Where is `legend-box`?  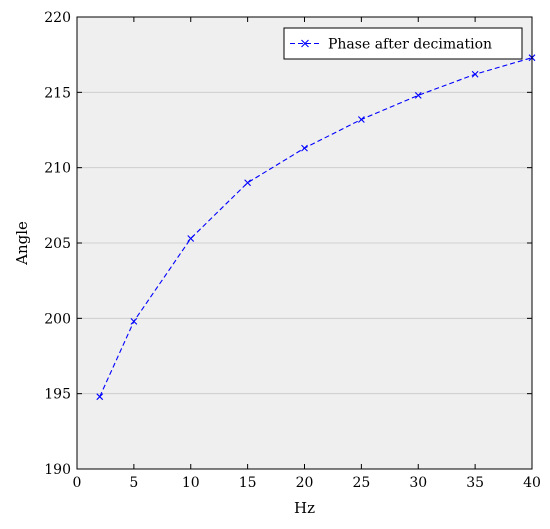
legend-box is located at coordinates (403, 43).